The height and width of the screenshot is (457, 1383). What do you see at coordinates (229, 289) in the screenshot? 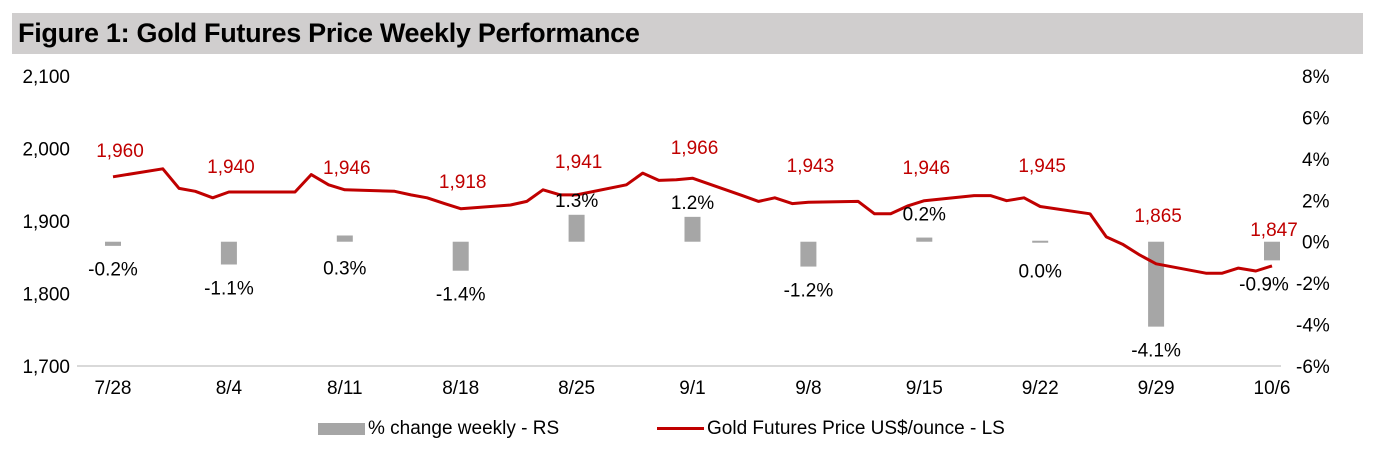
I see `bar-data-label: -1.1%` at bounding box center [229, 289].